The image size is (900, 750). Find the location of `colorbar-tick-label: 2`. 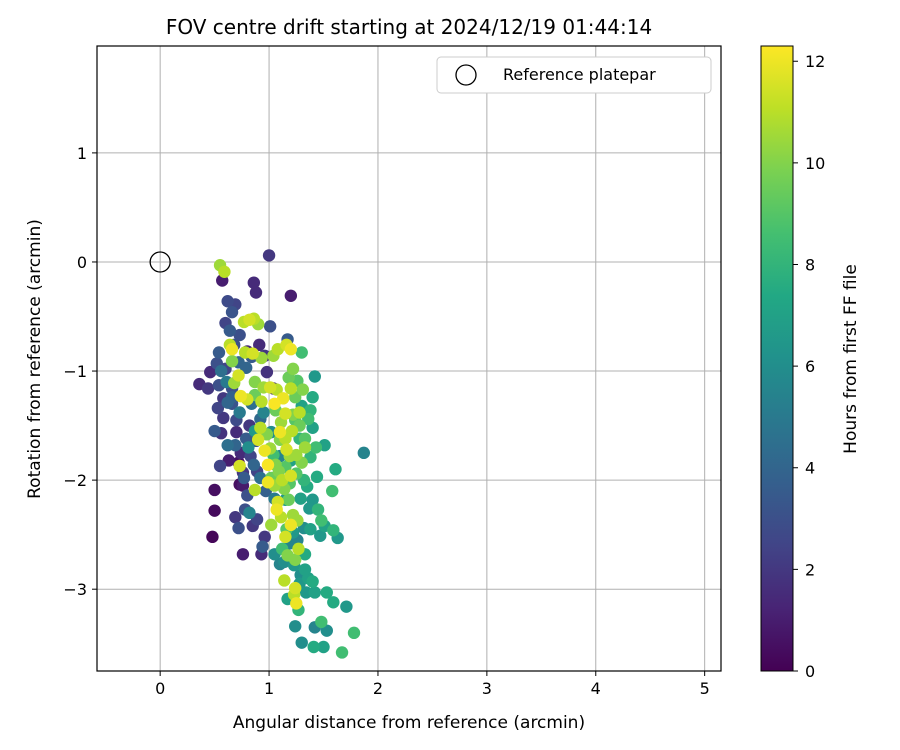

colorbar-tick-label: 2 is located at coordinates (810, 569).